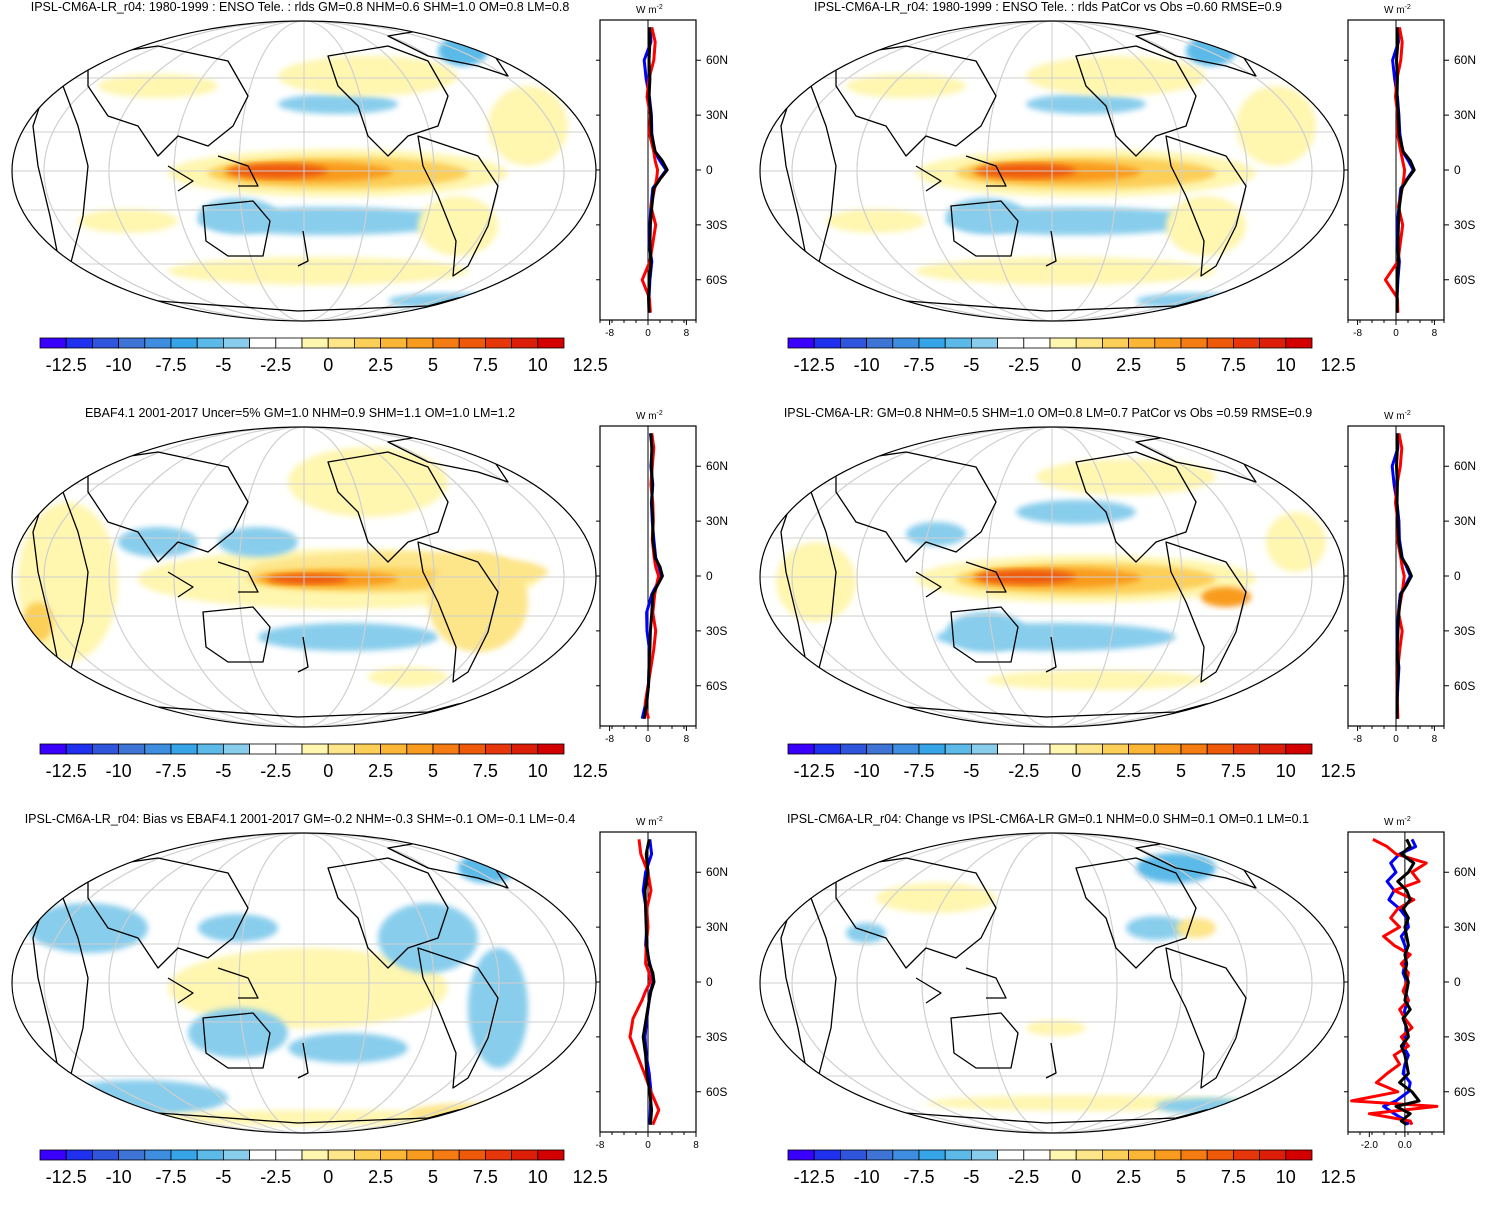  What do you see at coordinates (1407, 982) in the screenshot?
I see `profile-series-black` at bounding box center [1407, 982].